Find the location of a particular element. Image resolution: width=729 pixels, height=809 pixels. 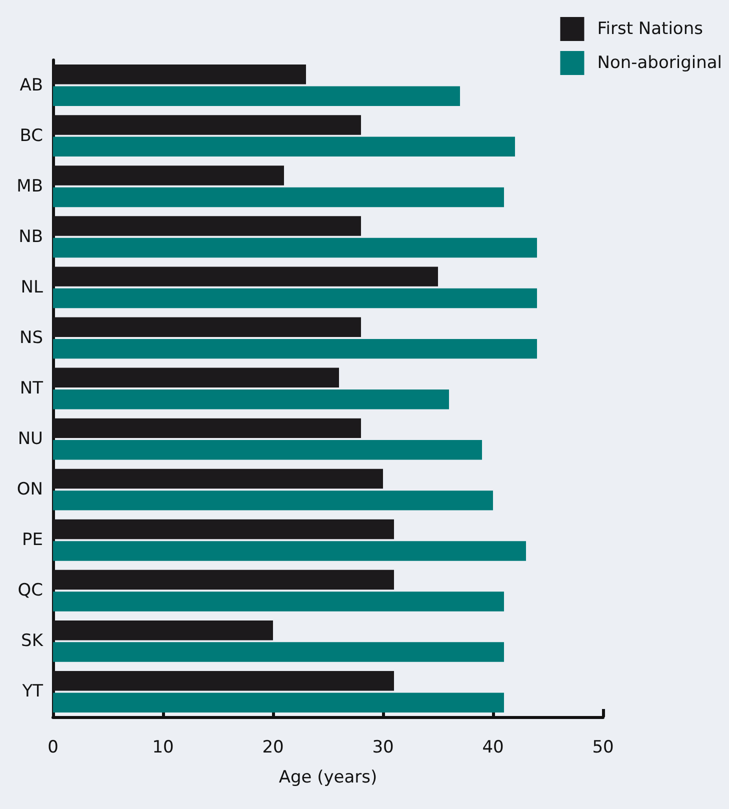

y-tick-label: BC is located at coordinates (31, 136).